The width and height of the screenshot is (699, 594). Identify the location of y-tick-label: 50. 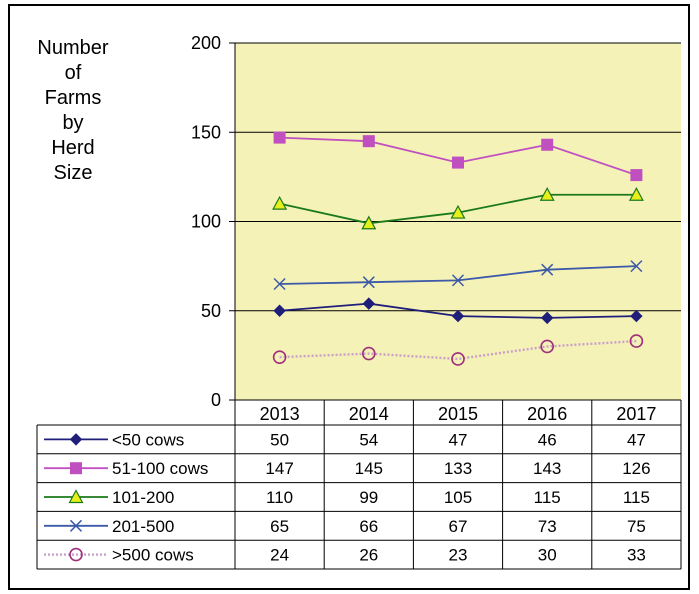
(211, 311).